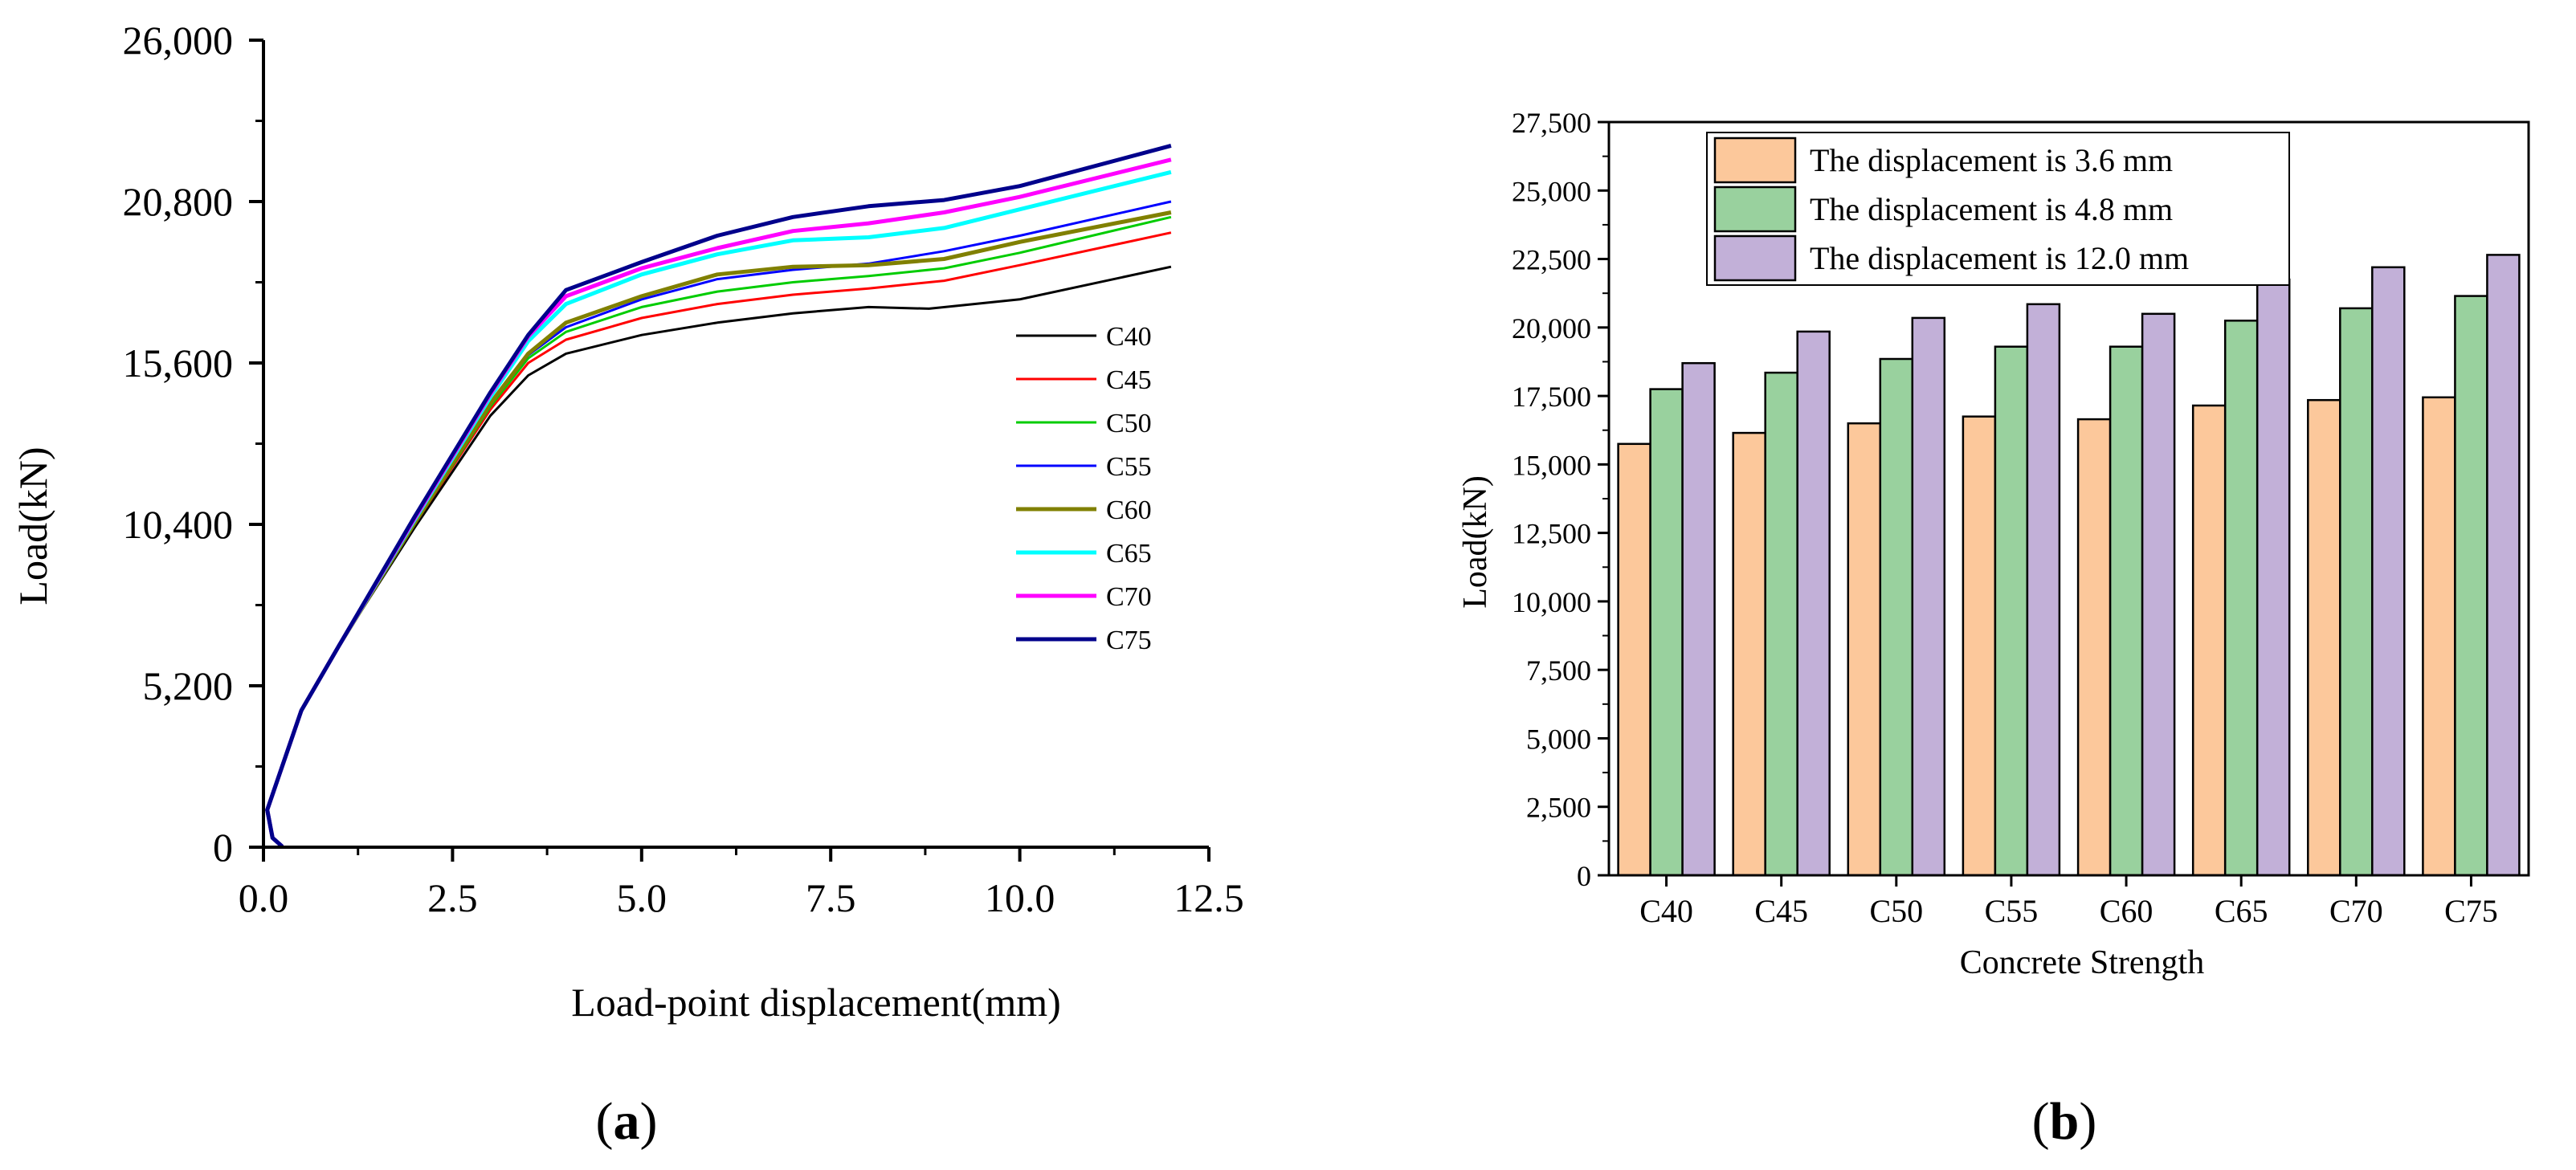 The image size is (2576, 1170). I want to click on x-tick-label-c70: C70, so click(2356, 911).